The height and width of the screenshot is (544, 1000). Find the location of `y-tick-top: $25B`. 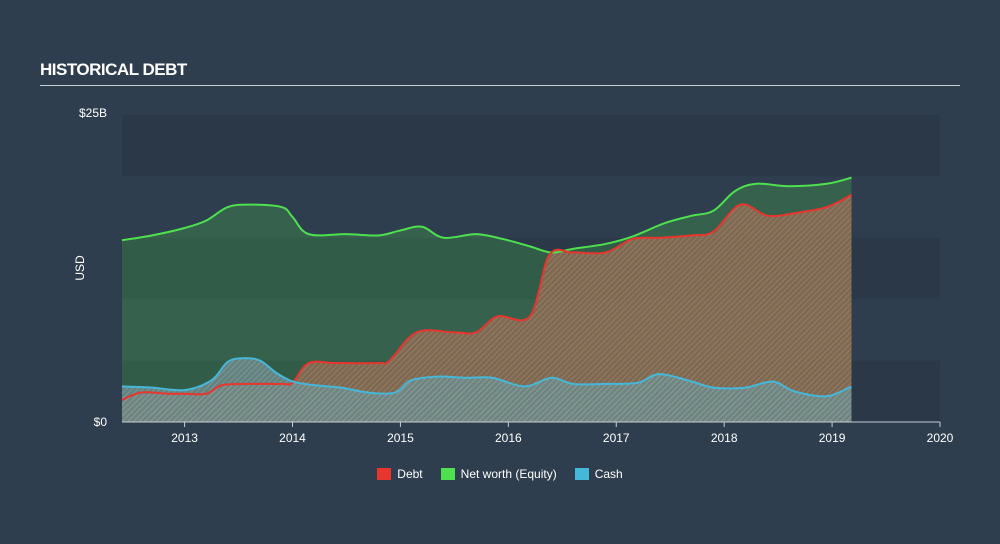

y-tick-top: $25B is located at coordinates (93, 113).